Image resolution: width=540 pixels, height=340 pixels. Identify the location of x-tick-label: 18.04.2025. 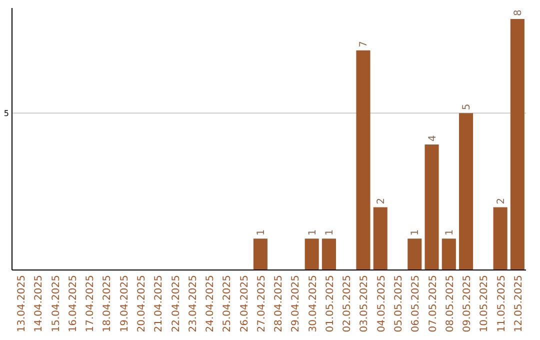
(108, 303).